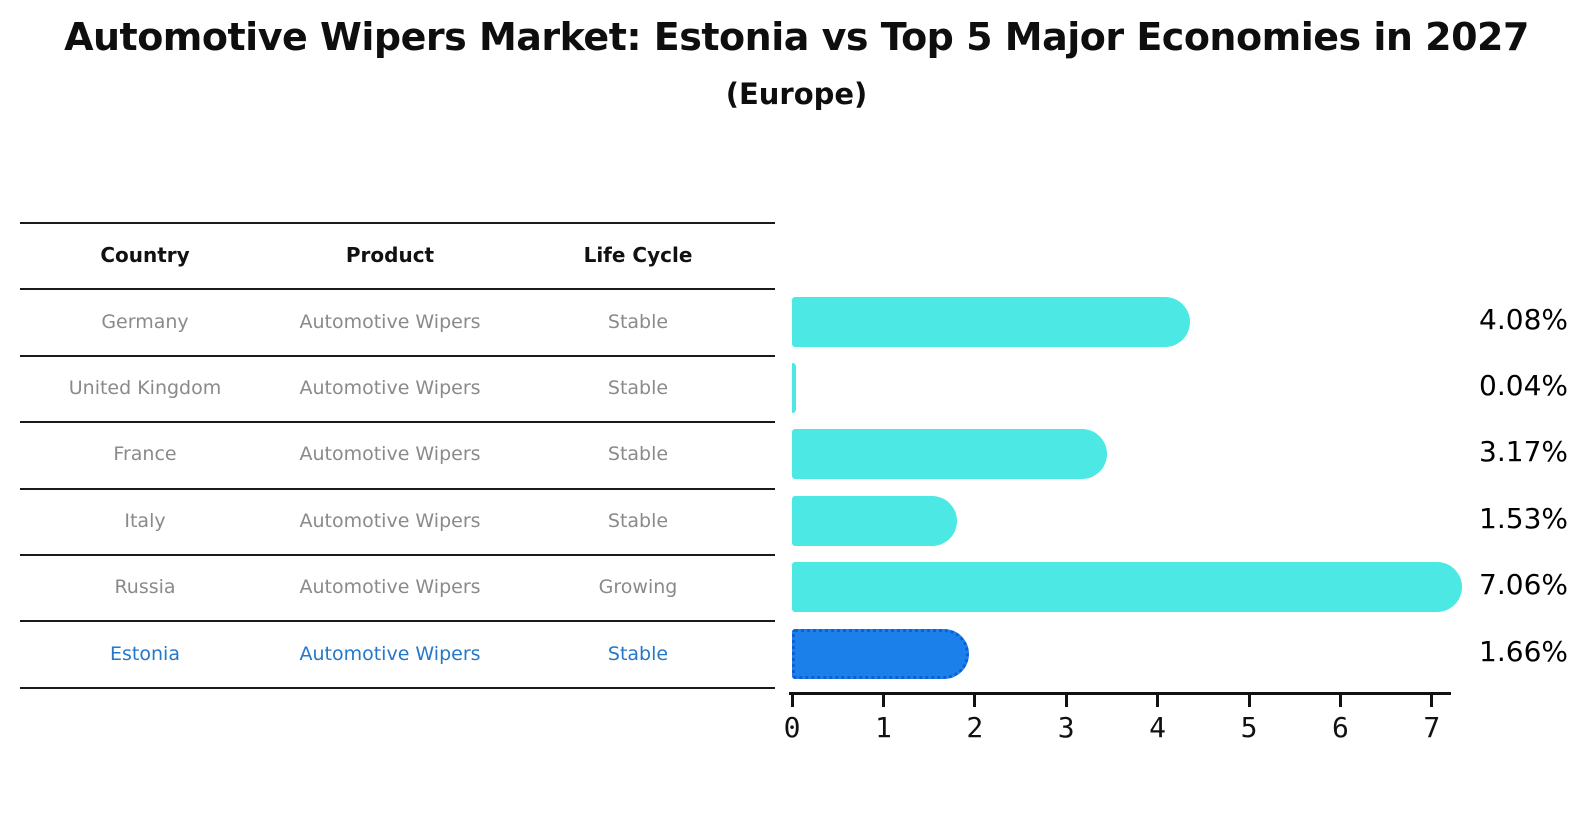 The width and height of the screenshot is (1593, 823). I want to click on x-tick-label: 7, so click(1432, 727).